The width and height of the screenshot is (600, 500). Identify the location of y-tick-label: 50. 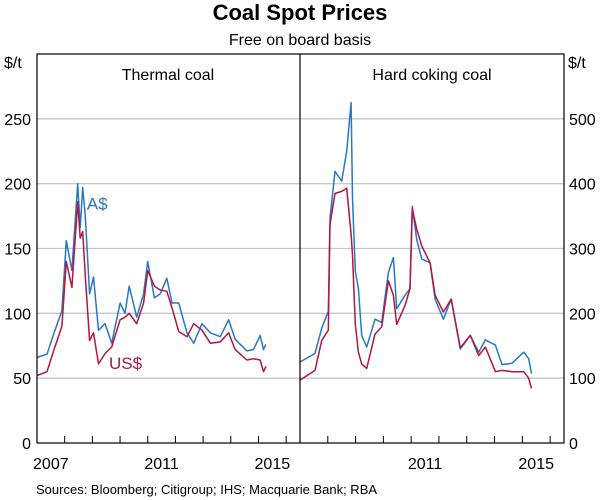
(22, 379).